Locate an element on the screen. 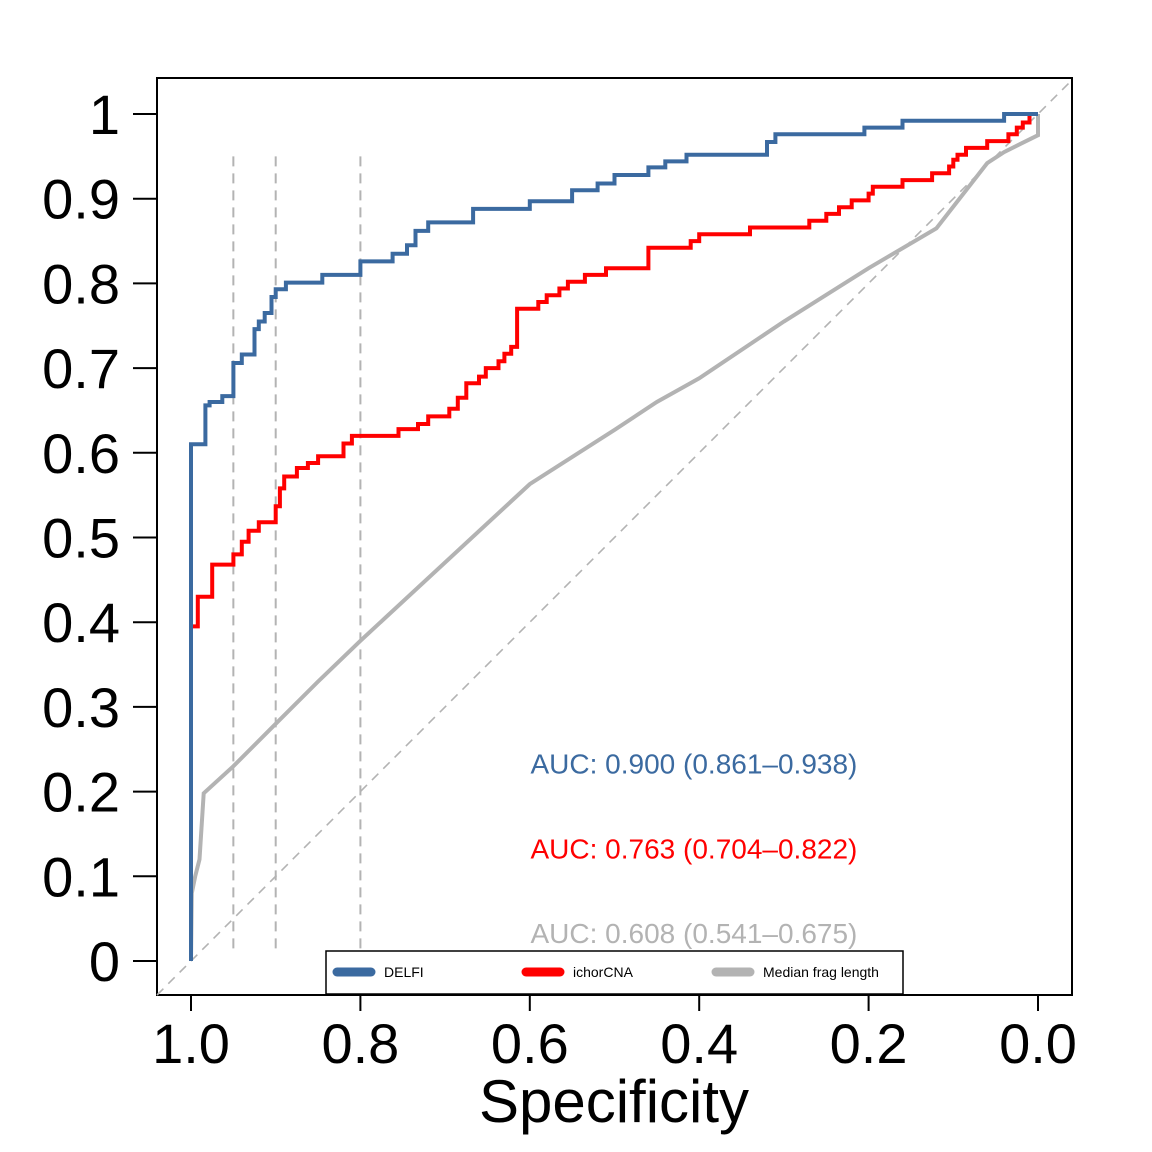 The width and height of the screenshot is (1152, 1152). y-tick-label-7: 0.7 is located at coordinates (81, 368).